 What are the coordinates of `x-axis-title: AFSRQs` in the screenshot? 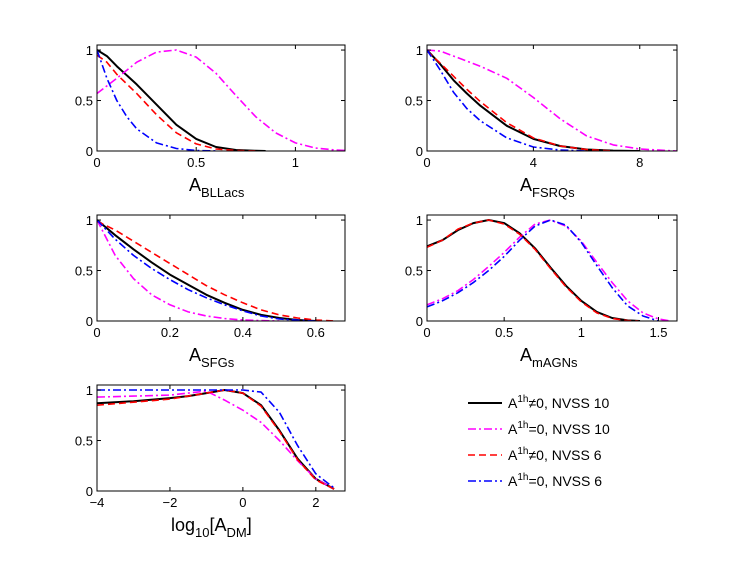 It's located at (547, 187).